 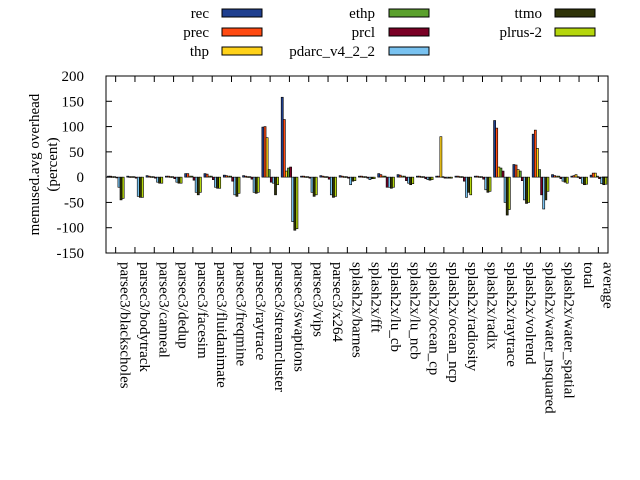 I want to click on x-tick-label: parsec3/canneal, so click(x=163, y=310).